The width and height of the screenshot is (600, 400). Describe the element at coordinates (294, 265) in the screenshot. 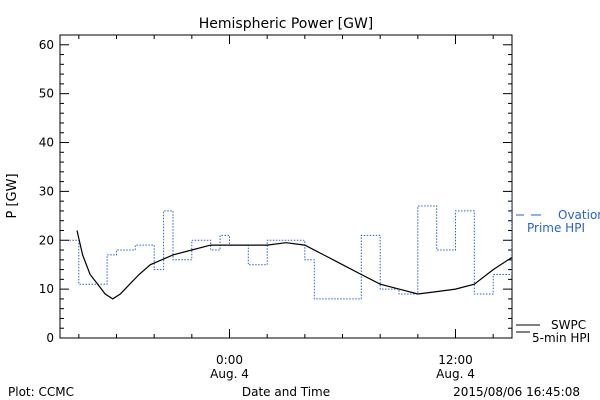

I see `swpc-series-line` at that location.